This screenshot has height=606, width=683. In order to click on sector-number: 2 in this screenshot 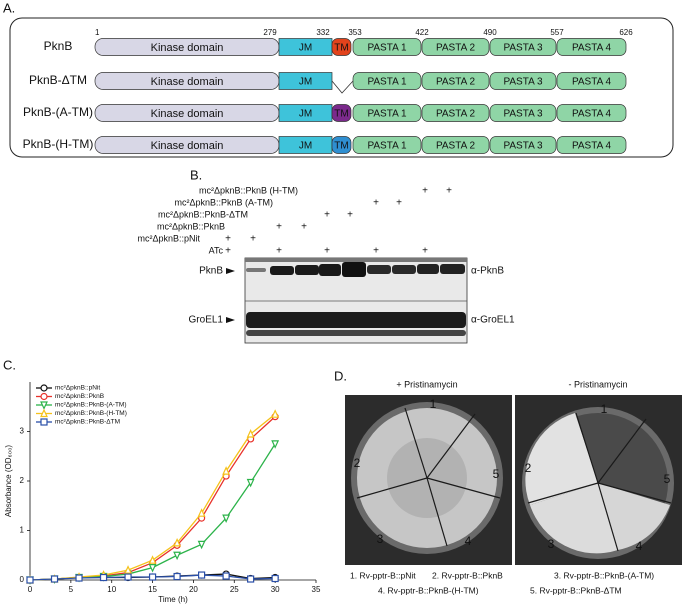, I will do `click(357, 463)`.